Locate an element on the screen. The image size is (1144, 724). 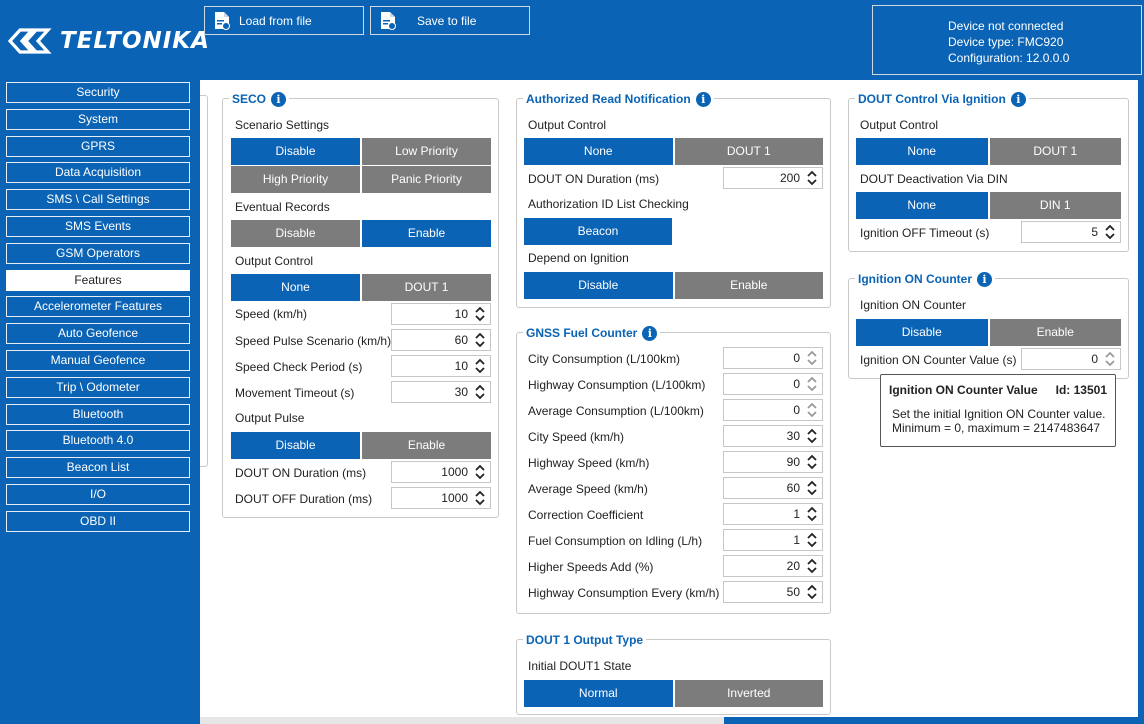
sidebar-item: Bluetooth 4.0 is located at coordinates (98, 441).